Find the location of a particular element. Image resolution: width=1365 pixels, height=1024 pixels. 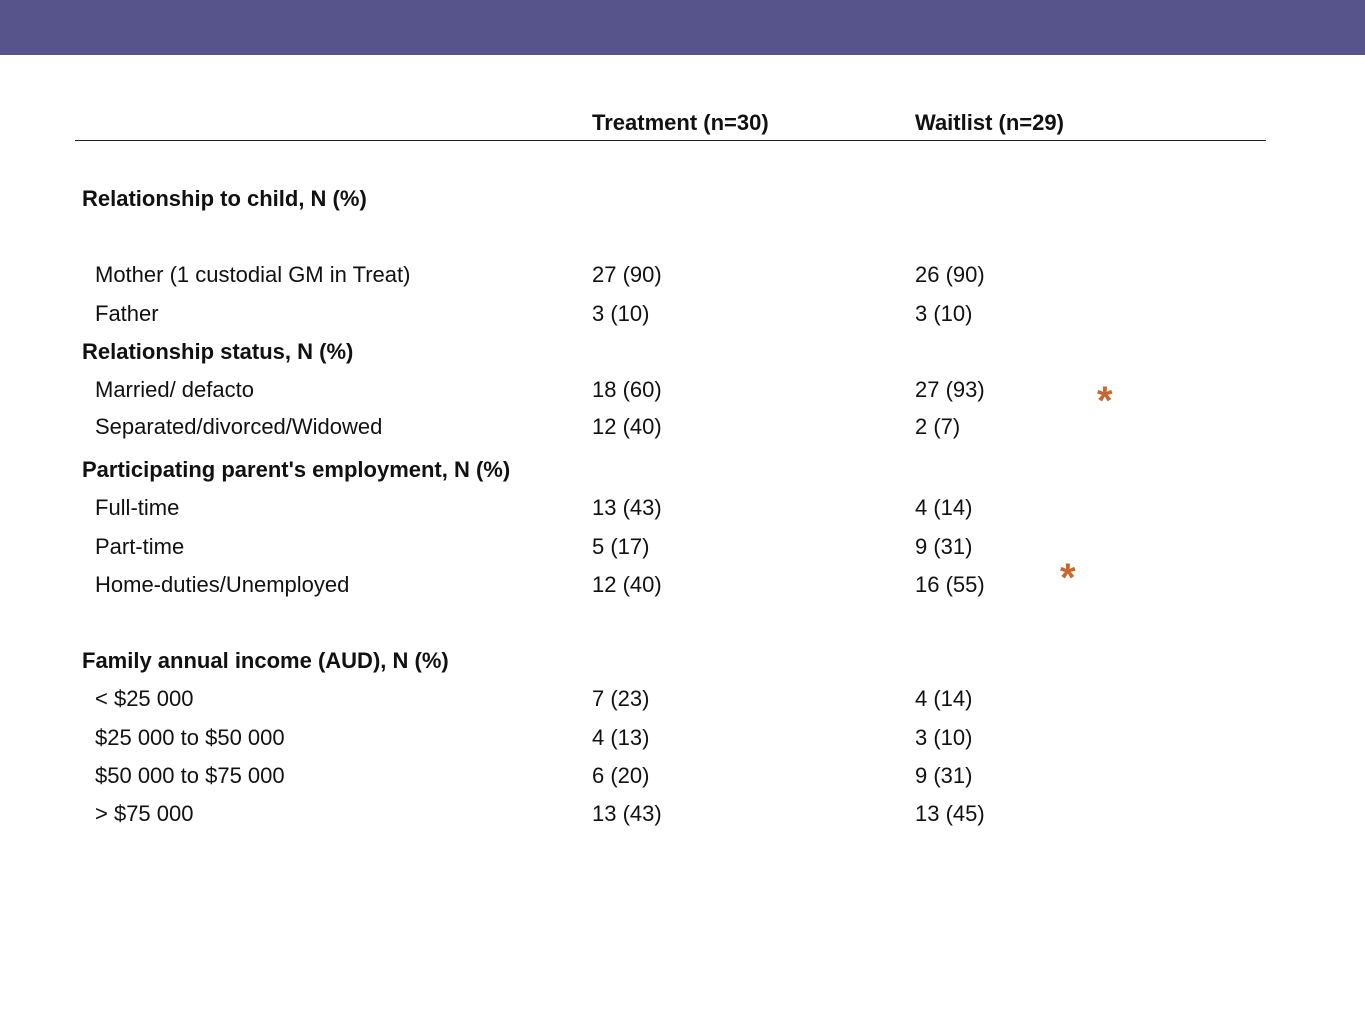

table-row: Home-duties/Unemployed 12 (40) 16 (55) is located at coordinates (682, 587).